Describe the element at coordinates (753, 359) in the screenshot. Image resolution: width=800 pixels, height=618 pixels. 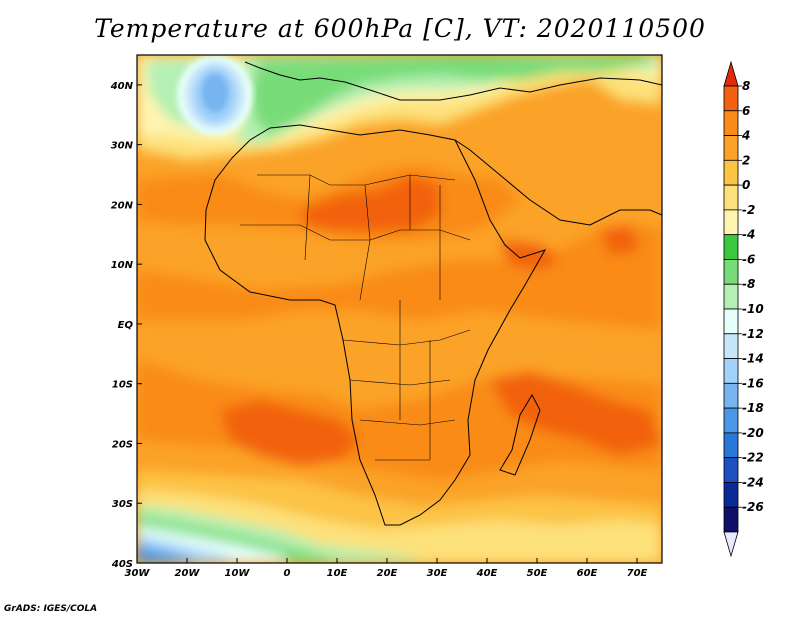
I see `colorbar-label-11: -14` at that location.